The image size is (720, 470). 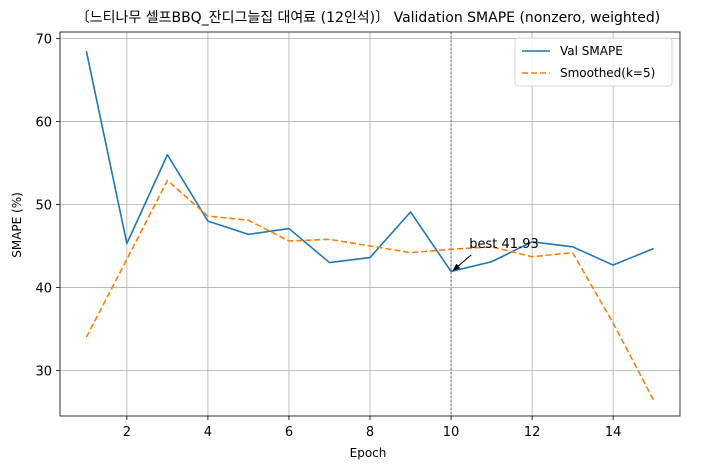 I want to click on annotation-text: best 41.93, so click(x=503, y=244).